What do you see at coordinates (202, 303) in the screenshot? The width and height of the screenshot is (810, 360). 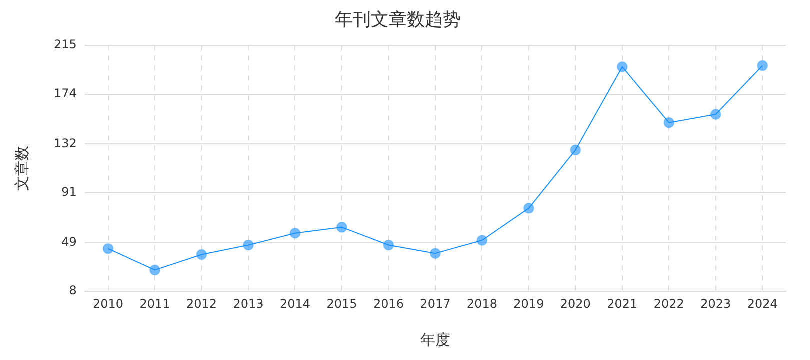 I see `x-tick-label: 2012` at bounding box center [202, 303].